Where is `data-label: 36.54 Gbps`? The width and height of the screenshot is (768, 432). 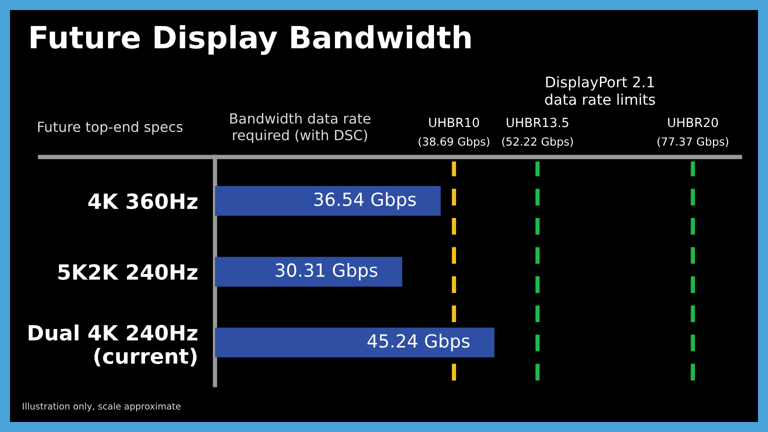 data-label: 36.54 Gbps is located at coordinates (365, 201).